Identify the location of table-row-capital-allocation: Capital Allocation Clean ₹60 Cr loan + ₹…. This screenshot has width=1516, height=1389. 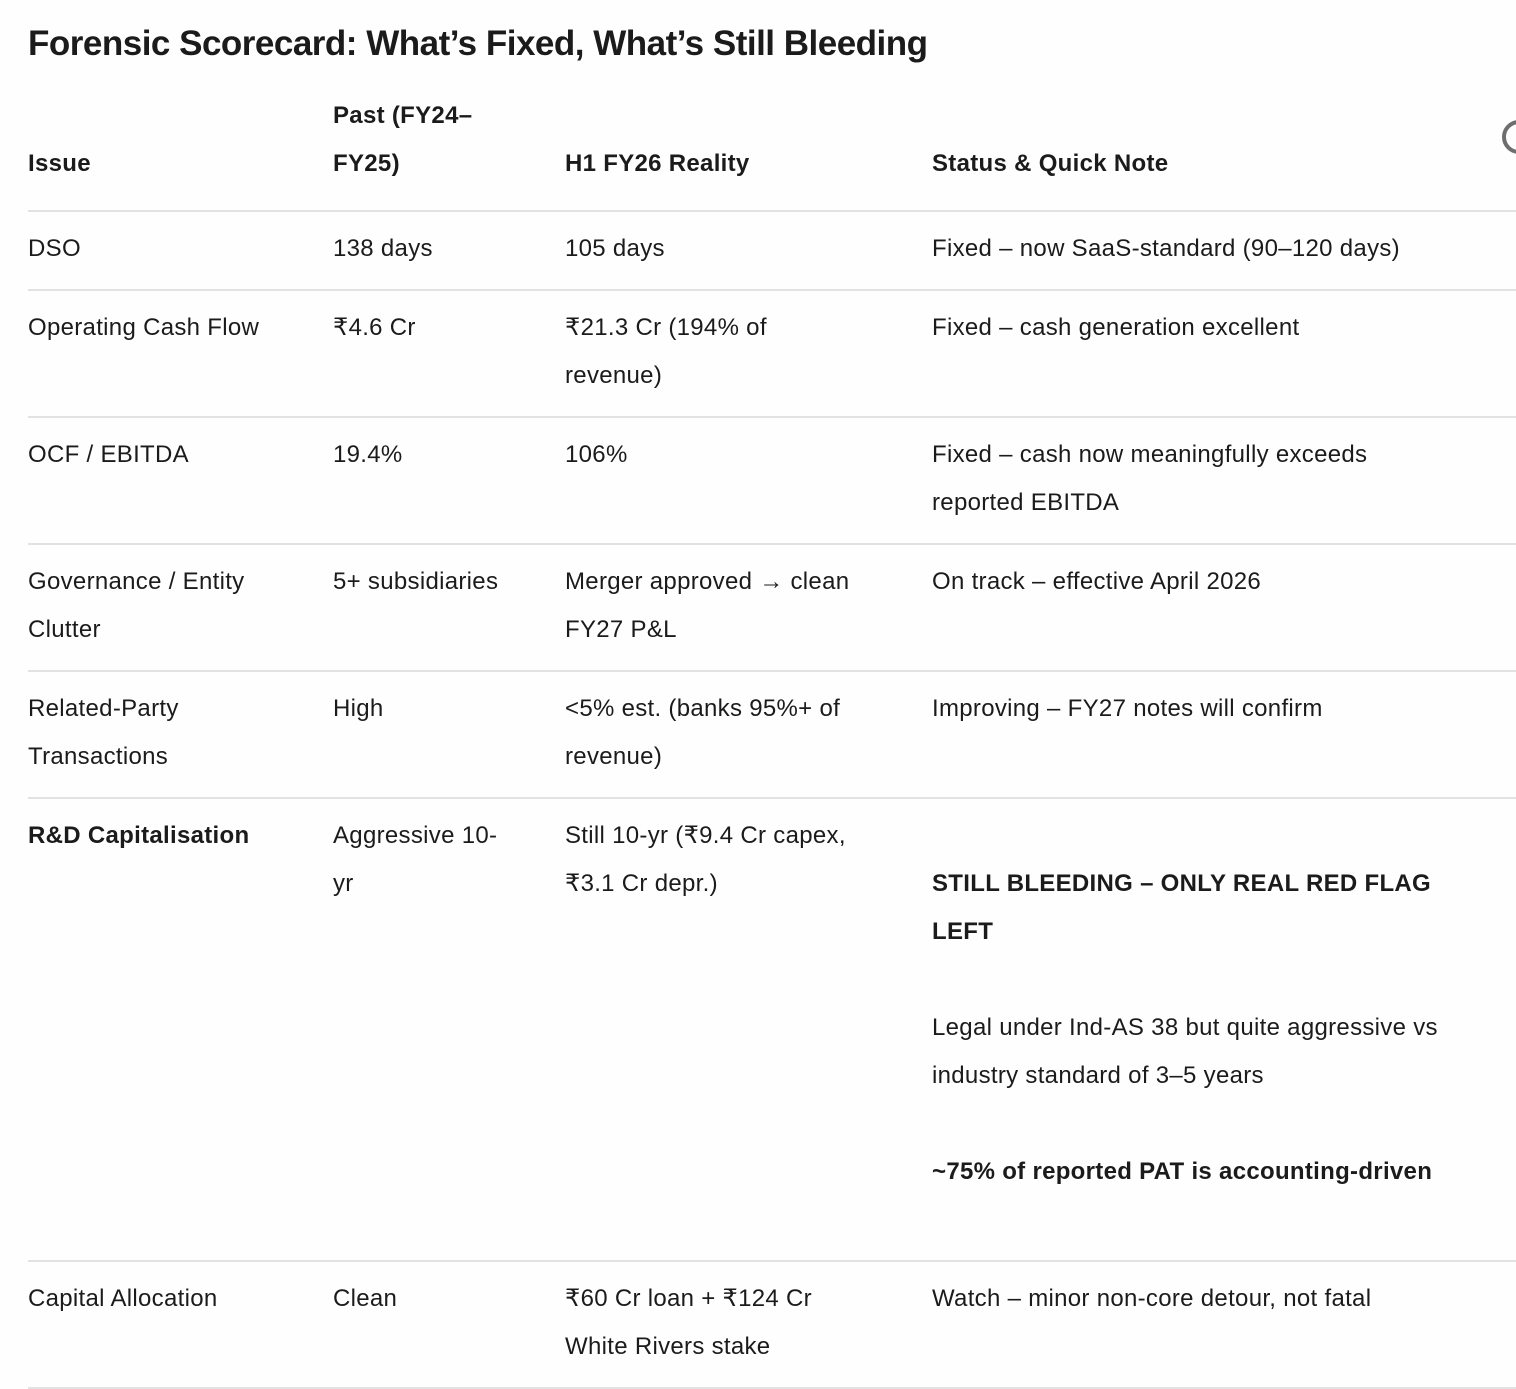
(772, 1325).